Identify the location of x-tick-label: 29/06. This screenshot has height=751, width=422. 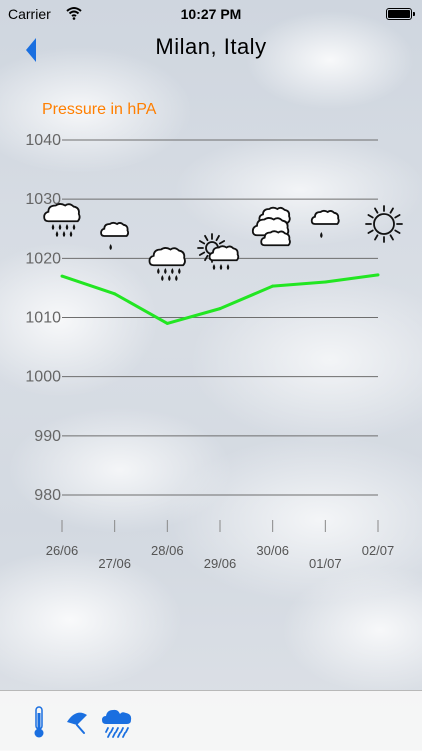
(220, 563).